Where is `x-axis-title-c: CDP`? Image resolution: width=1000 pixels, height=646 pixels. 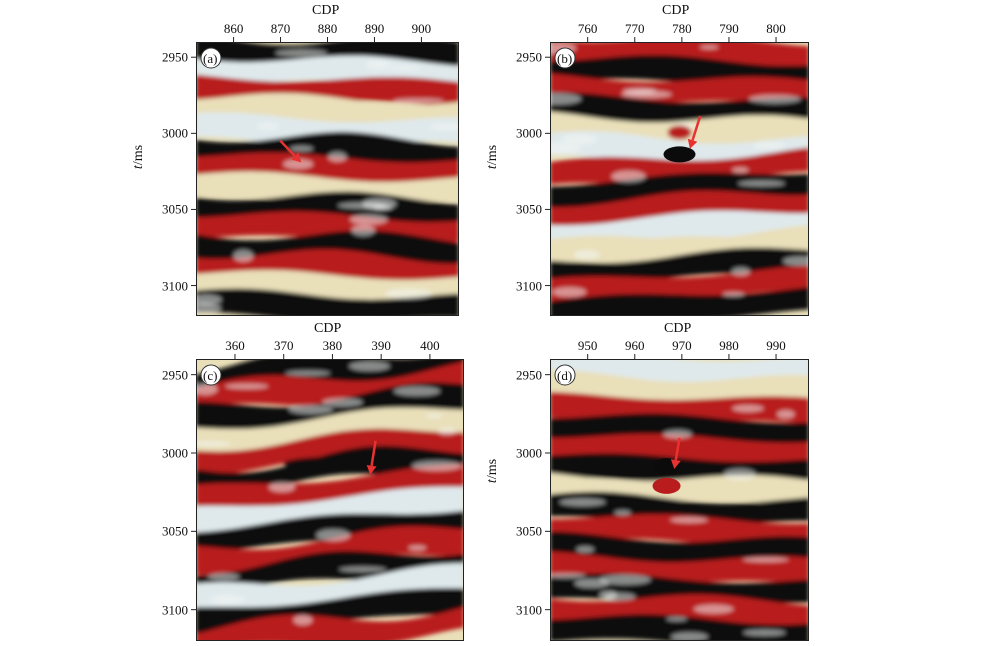
x-axis-title-c: CDP is located at coordinates (328, 328).